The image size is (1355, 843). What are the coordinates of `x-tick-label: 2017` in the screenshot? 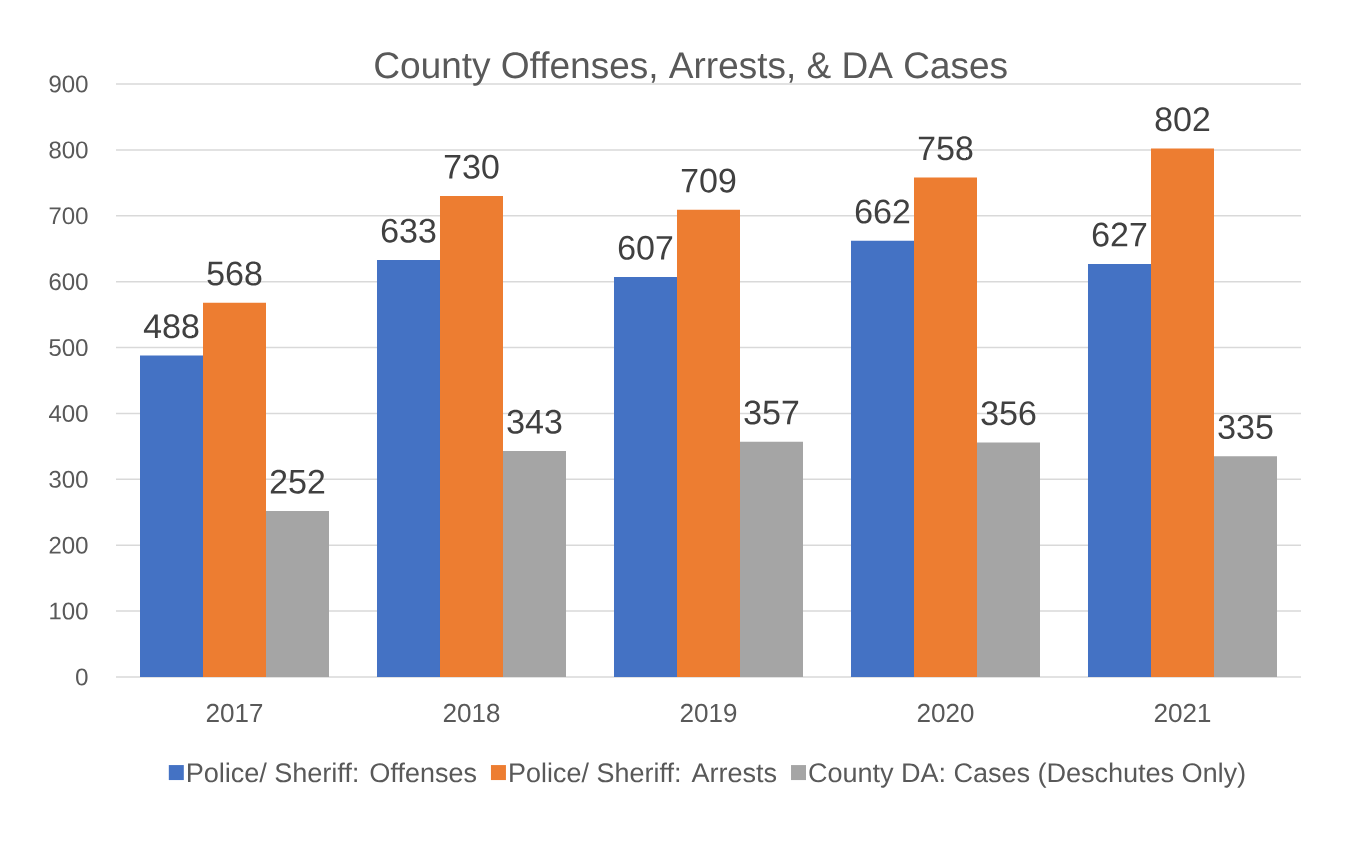 It's located at (234, 713).